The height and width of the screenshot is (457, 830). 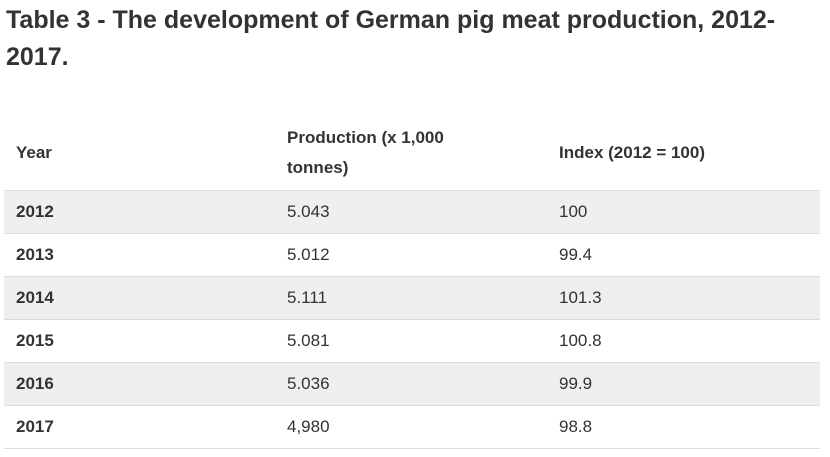 I want to click on table-row: 2014 5.111 101.3, so click(x=412, y=298).